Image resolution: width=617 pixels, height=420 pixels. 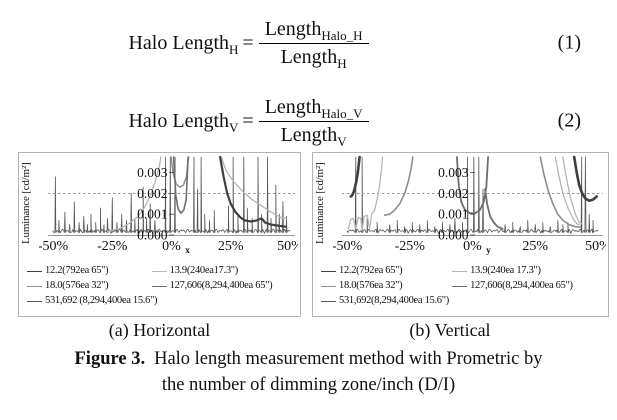 I want to click on legend-item: 13.9(240ea17.3"), so click(x=224, y=271).